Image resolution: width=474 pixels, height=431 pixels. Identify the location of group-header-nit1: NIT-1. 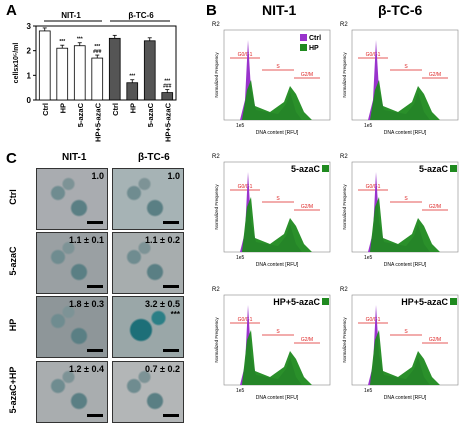
(71, 15).